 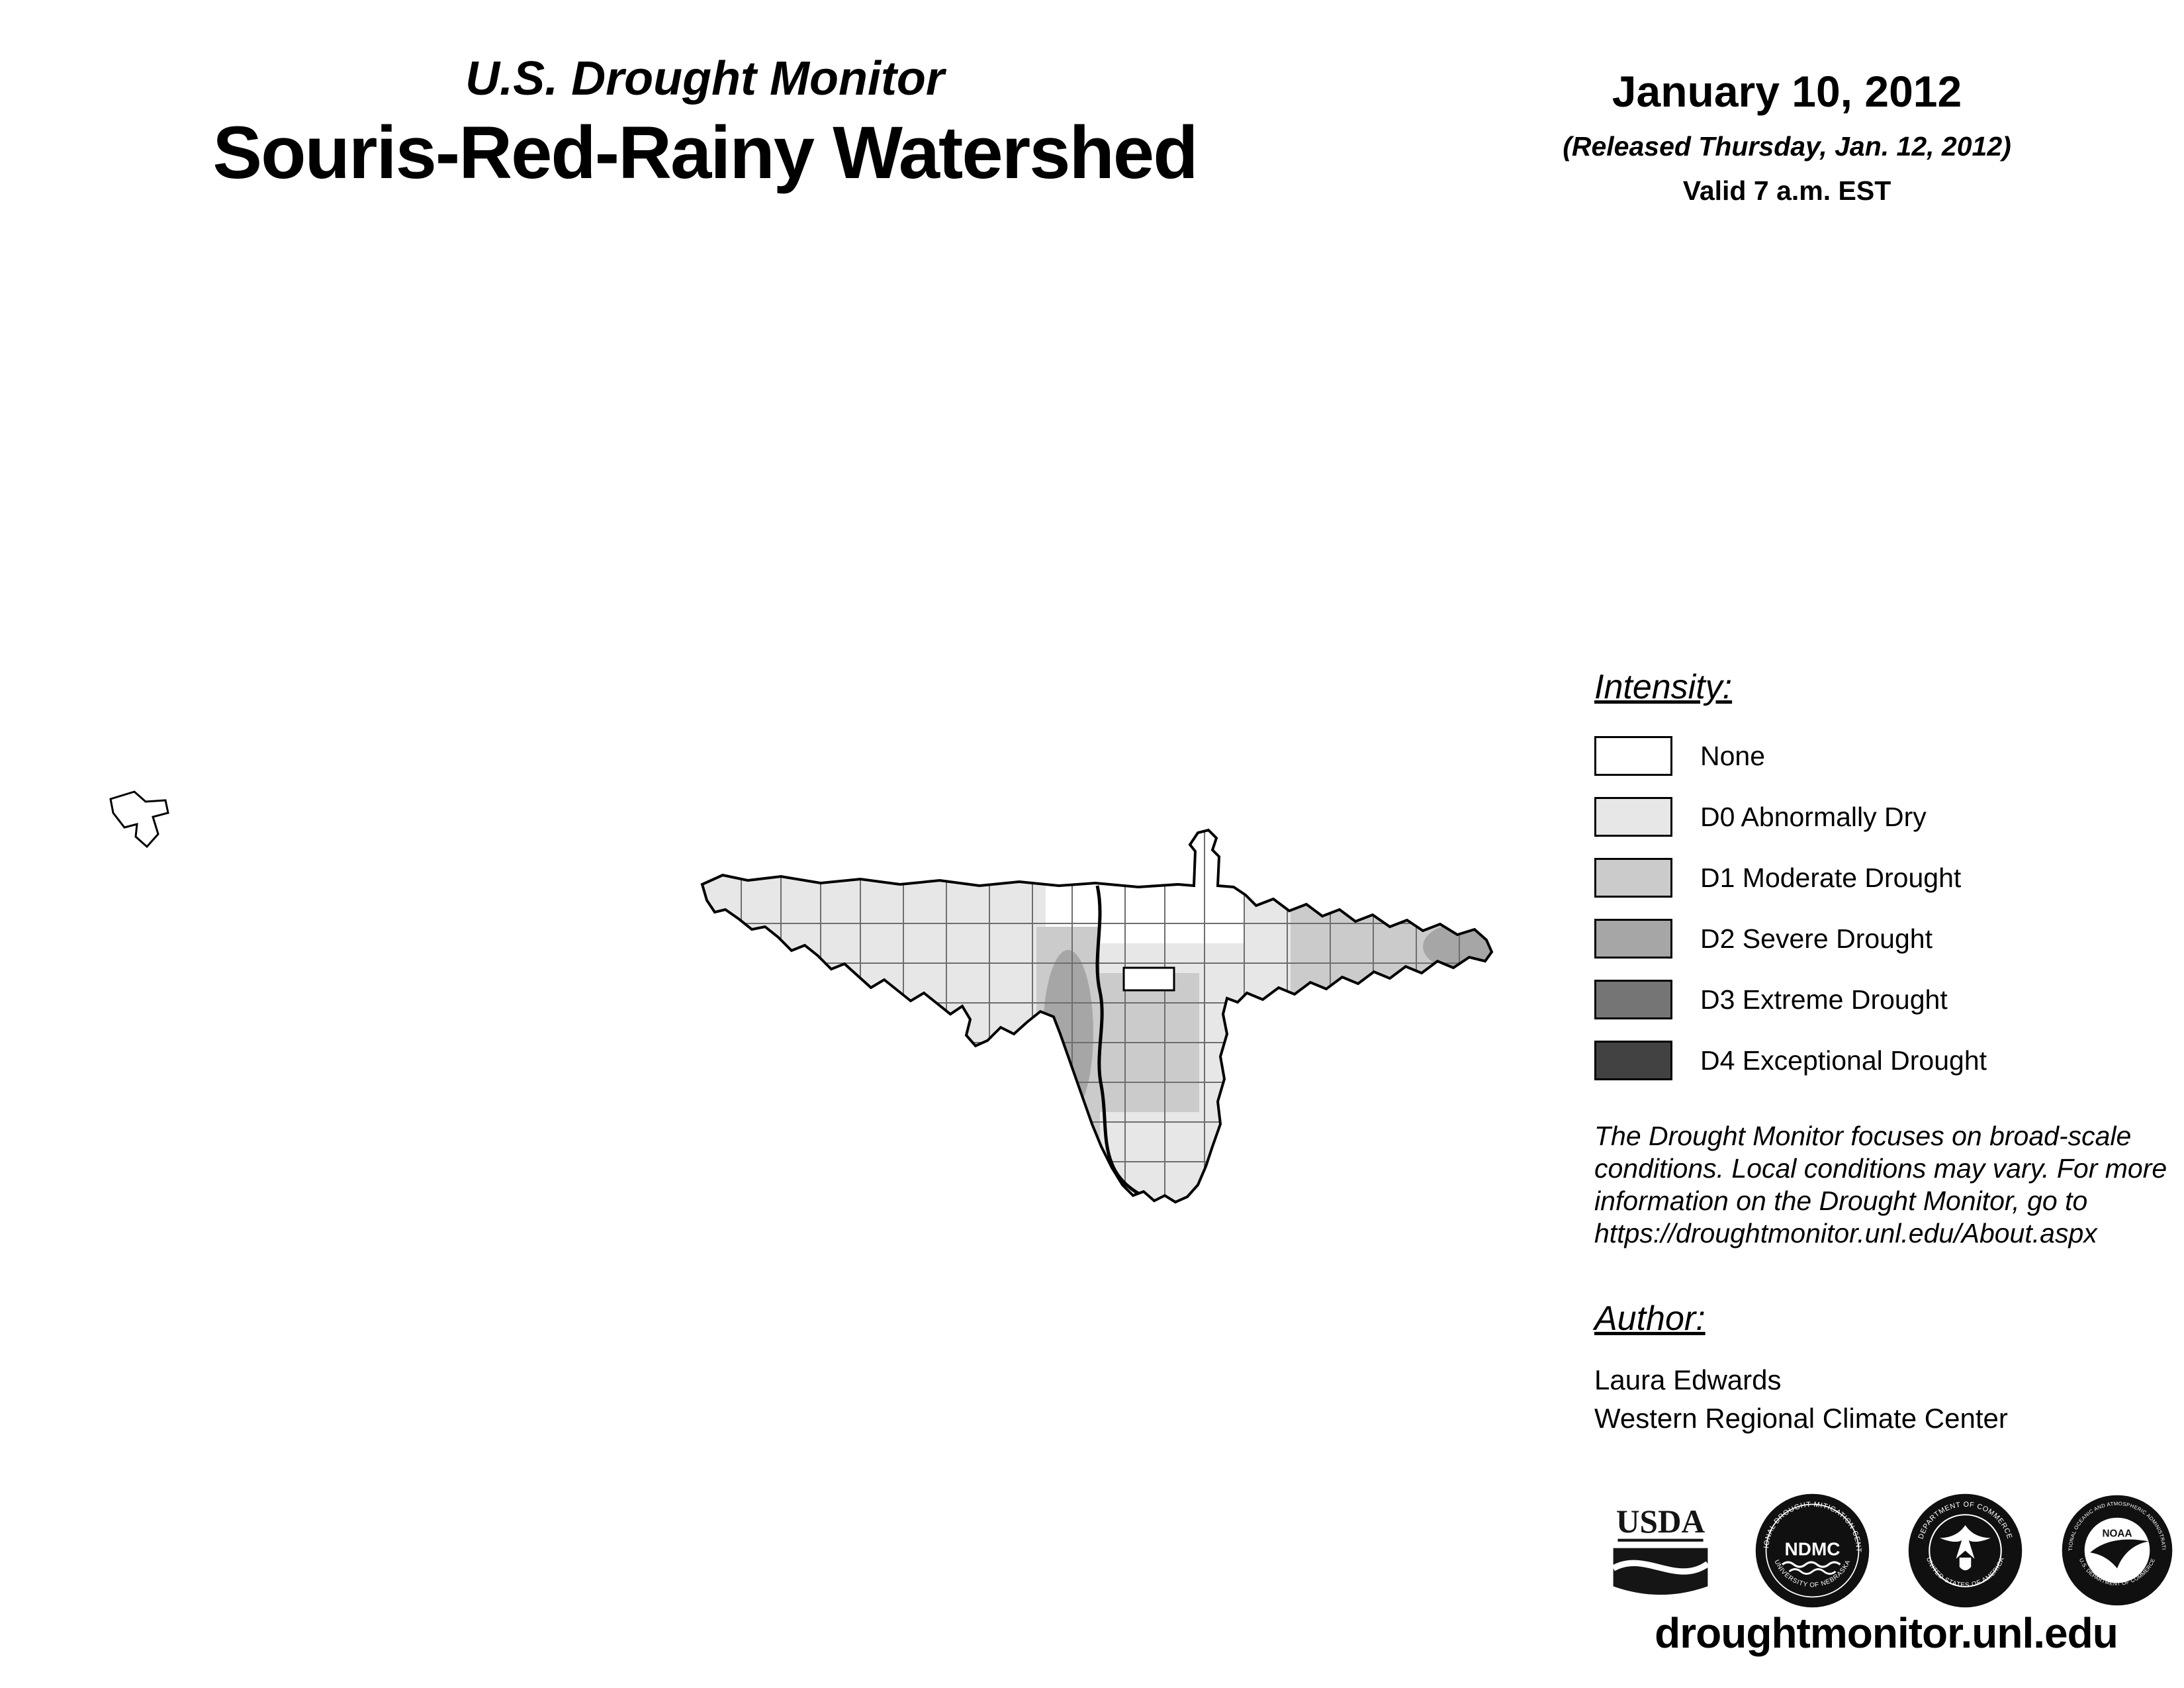 I want to click on noaa-text: NOAA, so click(x=2117, y=1534).